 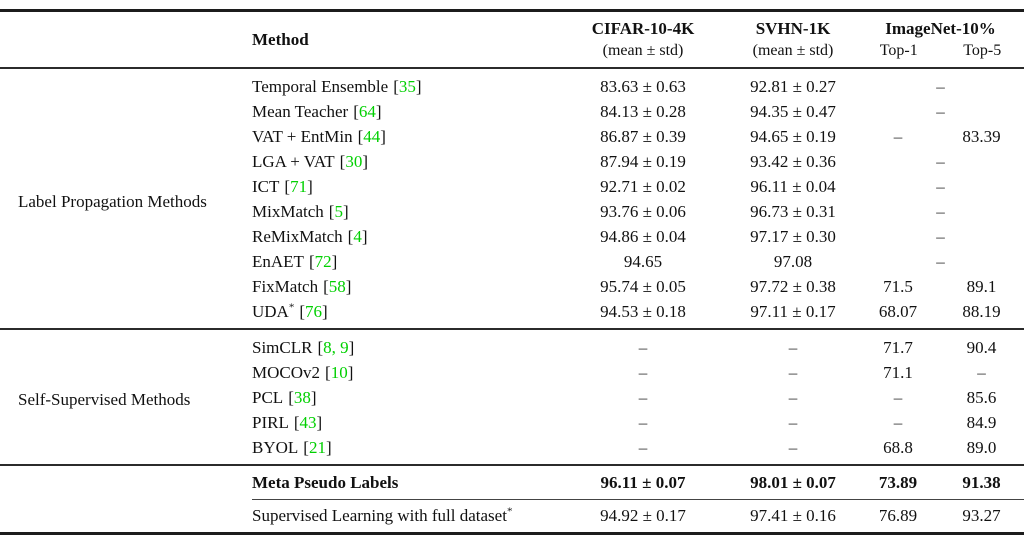 What do you see at coordinates (512, 450) in the screenshot?
I see `table-row: BYOL21 – – 68.8 89.0` at bounding box center [512, 450].